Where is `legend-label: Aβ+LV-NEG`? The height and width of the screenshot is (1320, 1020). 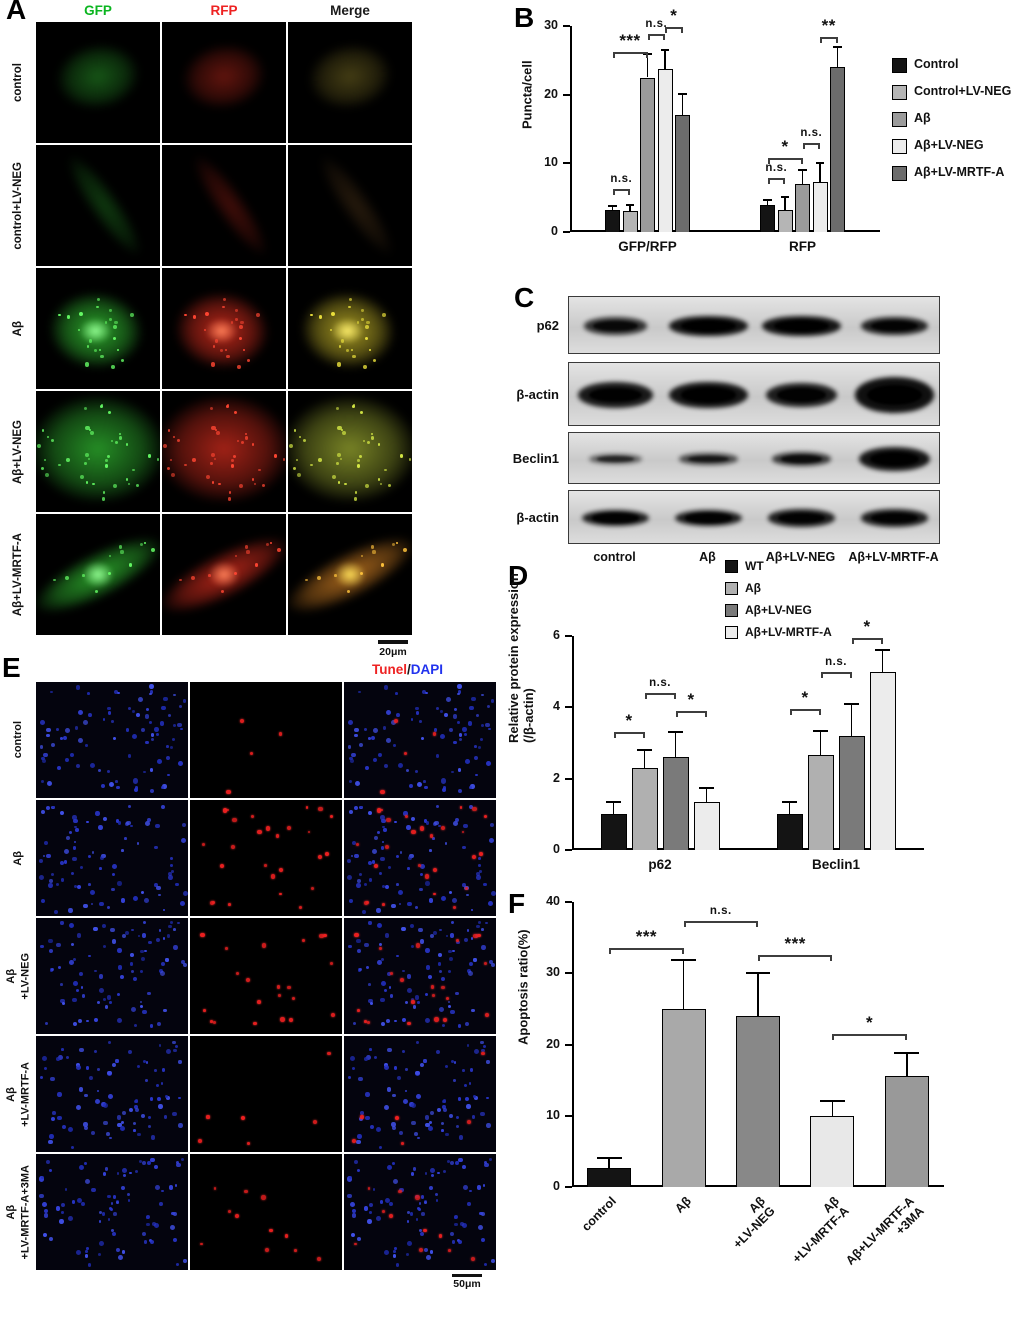 legend-label: Aβ+LV-NEG is located at coordinates (949, 145).